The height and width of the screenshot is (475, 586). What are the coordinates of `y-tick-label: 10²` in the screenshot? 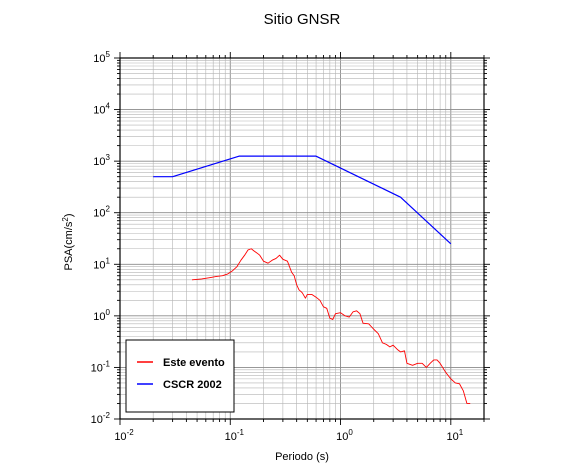 It's located at (101, 212).